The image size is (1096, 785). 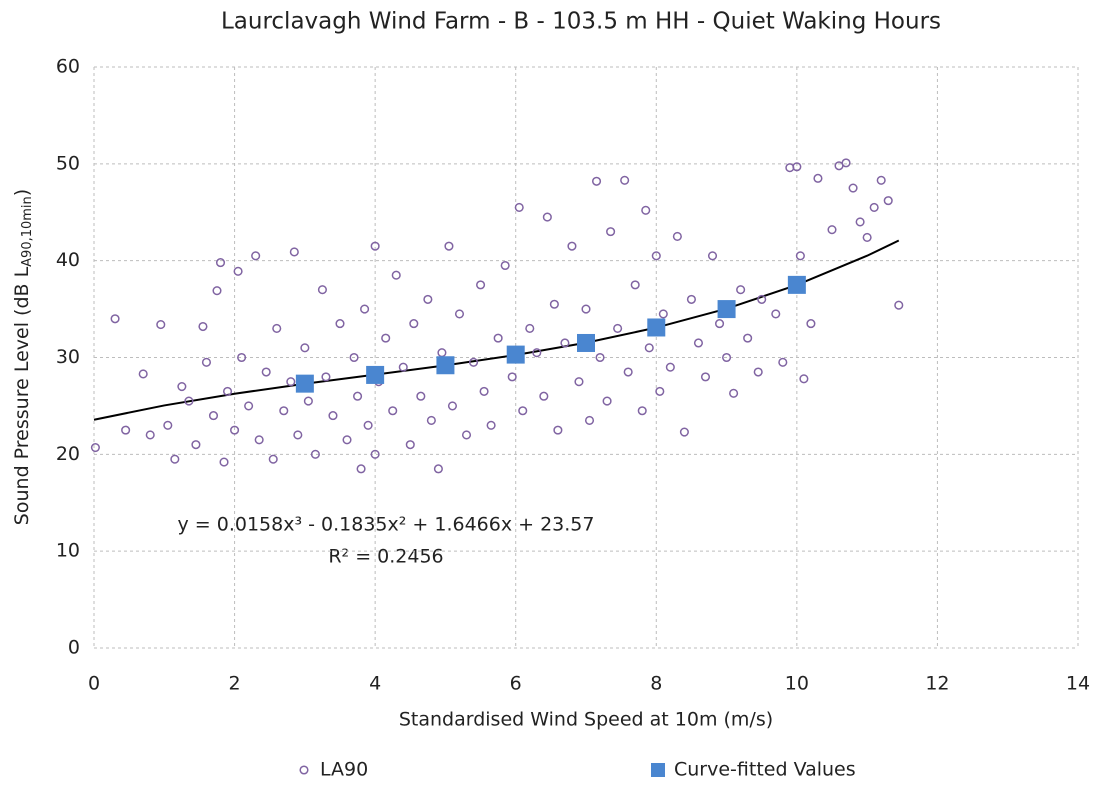 What do you see at coordinates (94, 684) in the screenshot?
I see `x-tick-label: 0` at bounding box center [94, 684].